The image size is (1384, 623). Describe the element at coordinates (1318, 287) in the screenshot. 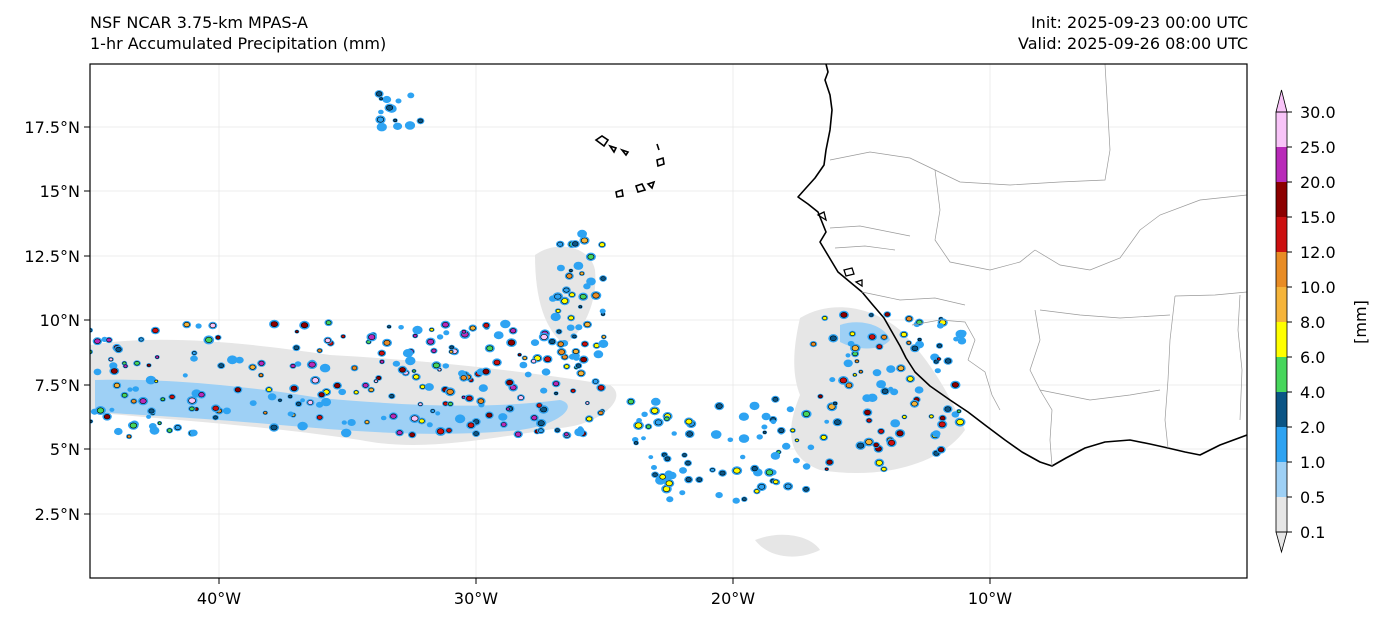

I see `colorbar-level-label: 10.0` at that location.